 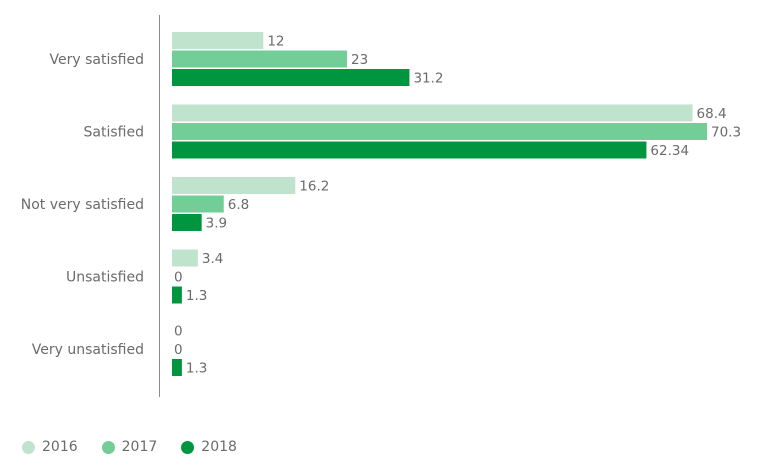 I want to click on value-label: 3.9, so click(x=216, y=224).